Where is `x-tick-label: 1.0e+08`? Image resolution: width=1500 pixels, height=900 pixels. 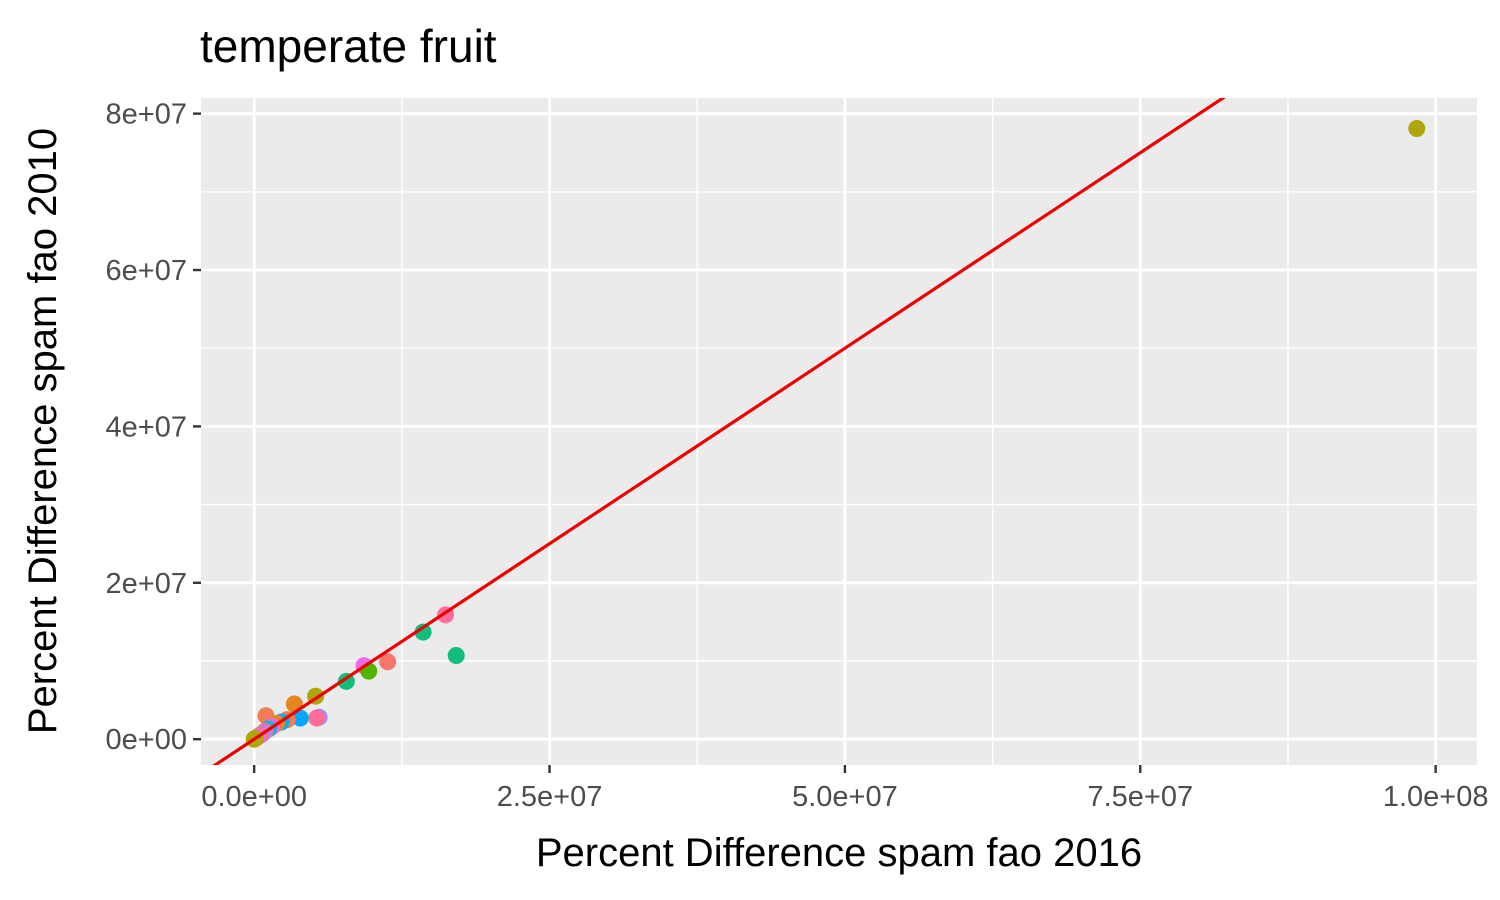
x-tick-label: 1.0e+08 is located at coordinates (1436, 797).